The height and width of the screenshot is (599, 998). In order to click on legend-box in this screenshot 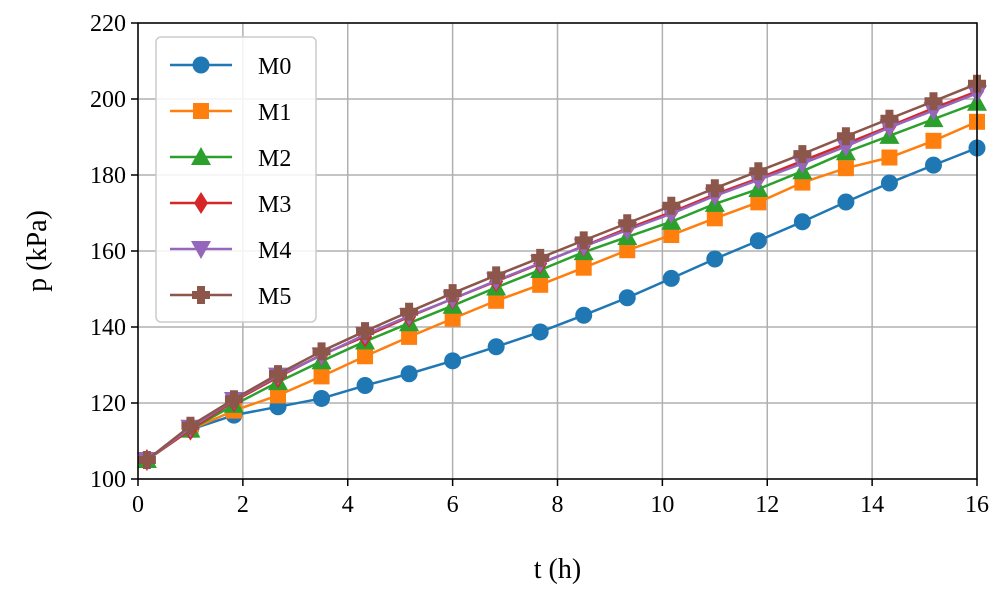, I will do `click(236, 179)`.